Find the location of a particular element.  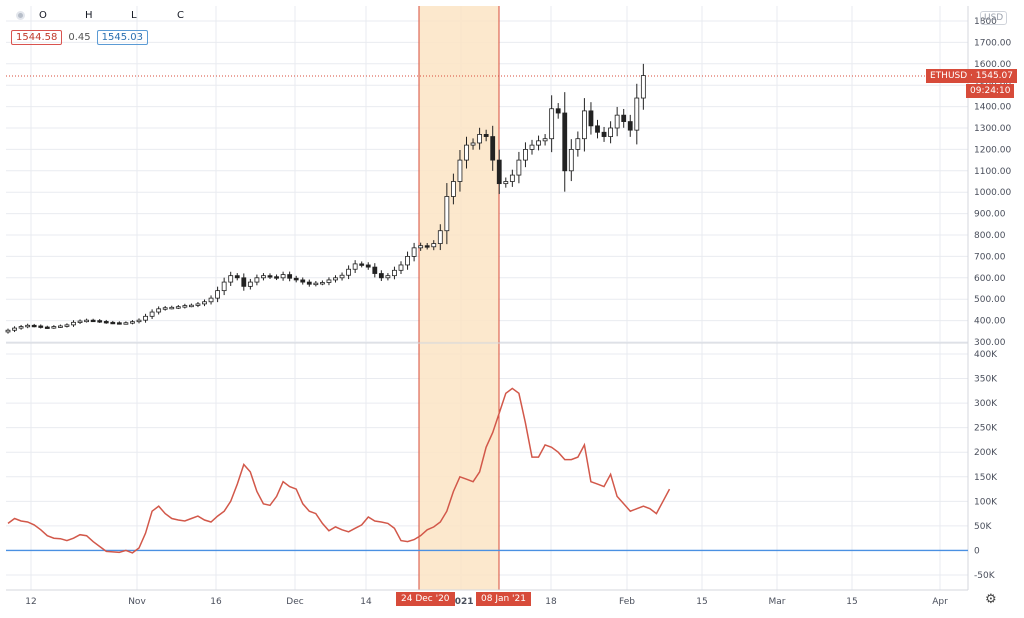

price-tick-label: 600.00 is located at coordinates (990, 279).